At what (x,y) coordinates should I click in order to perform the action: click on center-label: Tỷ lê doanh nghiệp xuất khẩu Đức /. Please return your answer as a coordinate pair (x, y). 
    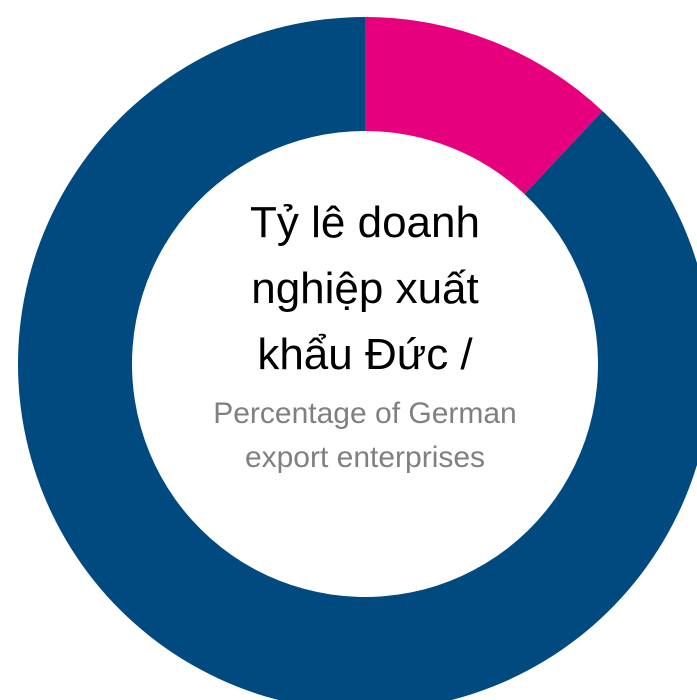
    Looking at the image, I should click on (365, 288).